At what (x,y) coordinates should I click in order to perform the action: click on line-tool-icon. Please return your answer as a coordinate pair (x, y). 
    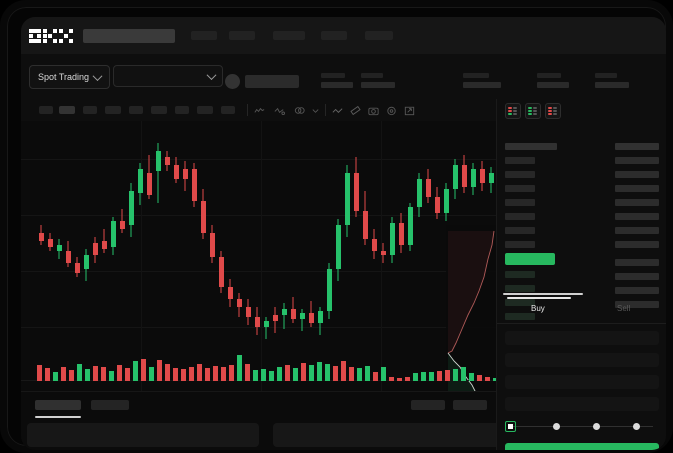
    Looking at the image, I should click on (337, 110).